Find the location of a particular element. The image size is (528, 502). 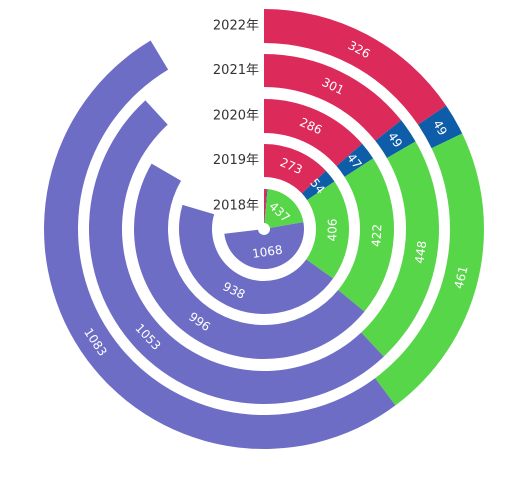

arc-2018年-series-1 is located at coordinates (265, 206).